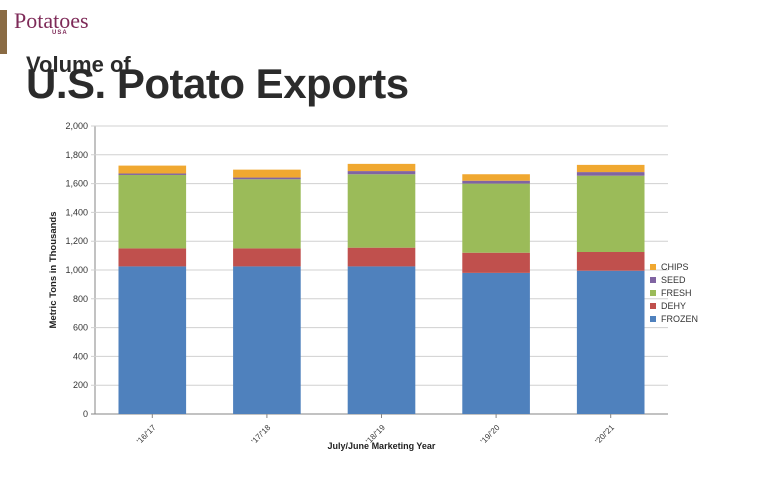  I want to click on accent-bar, so click(3, 32).